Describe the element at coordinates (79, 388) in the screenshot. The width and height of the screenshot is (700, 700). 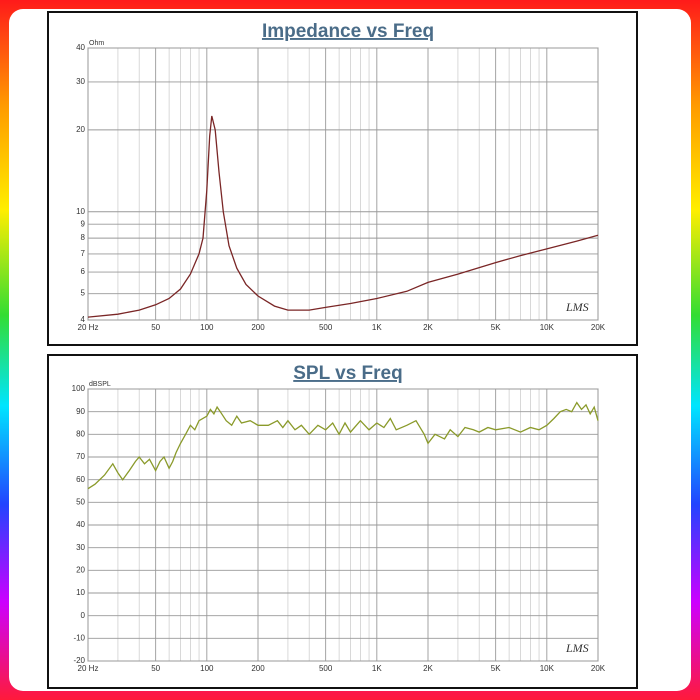
I see `y-tick-label: 100` at that location.